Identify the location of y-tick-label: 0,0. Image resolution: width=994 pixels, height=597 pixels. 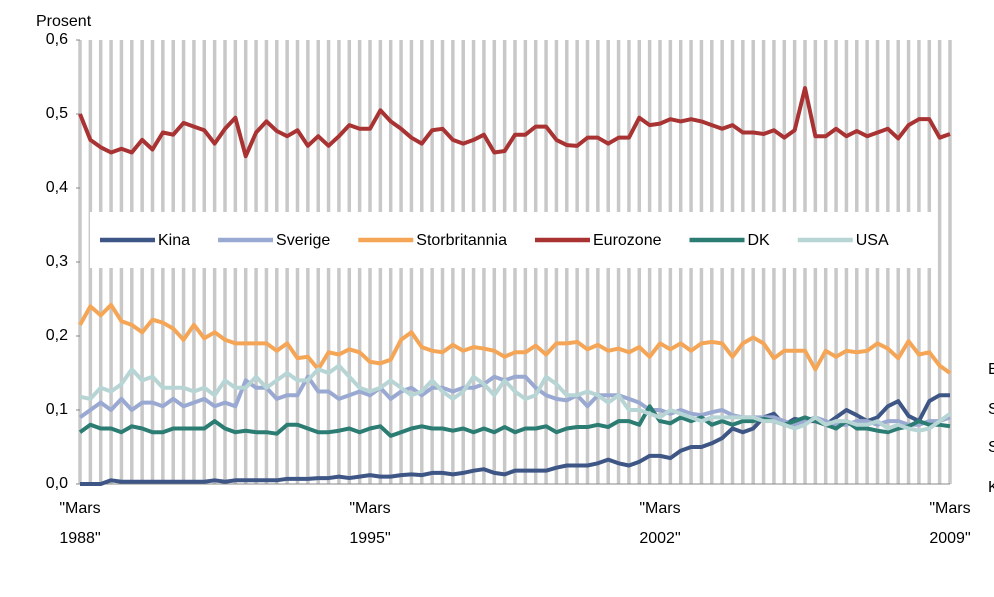
(57, 483).